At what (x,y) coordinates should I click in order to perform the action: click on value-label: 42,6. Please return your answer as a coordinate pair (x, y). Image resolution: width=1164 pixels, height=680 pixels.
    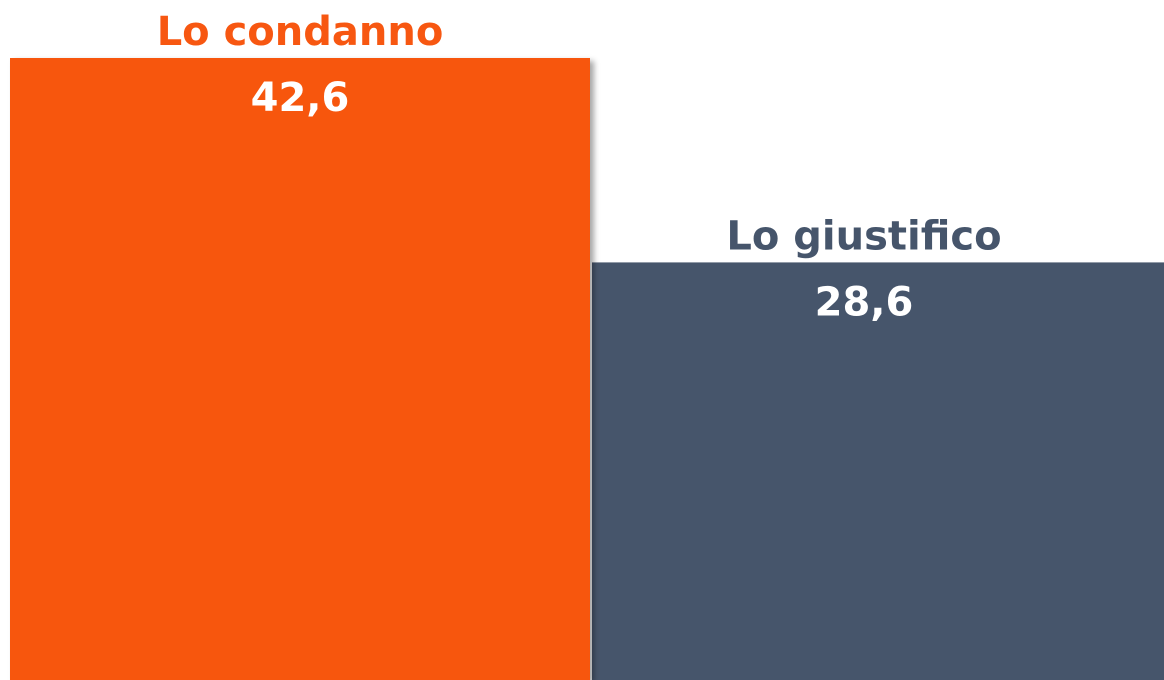
    Looking at the image, I should click on (300, 98).